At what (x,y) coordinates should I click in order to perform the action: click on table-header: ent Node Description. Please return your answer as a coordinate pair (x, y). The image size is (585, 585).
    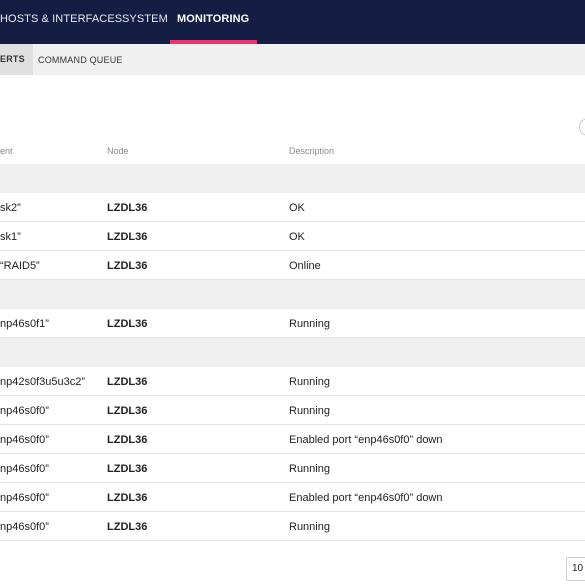
    Looking at the image, I should click on (292, 151).